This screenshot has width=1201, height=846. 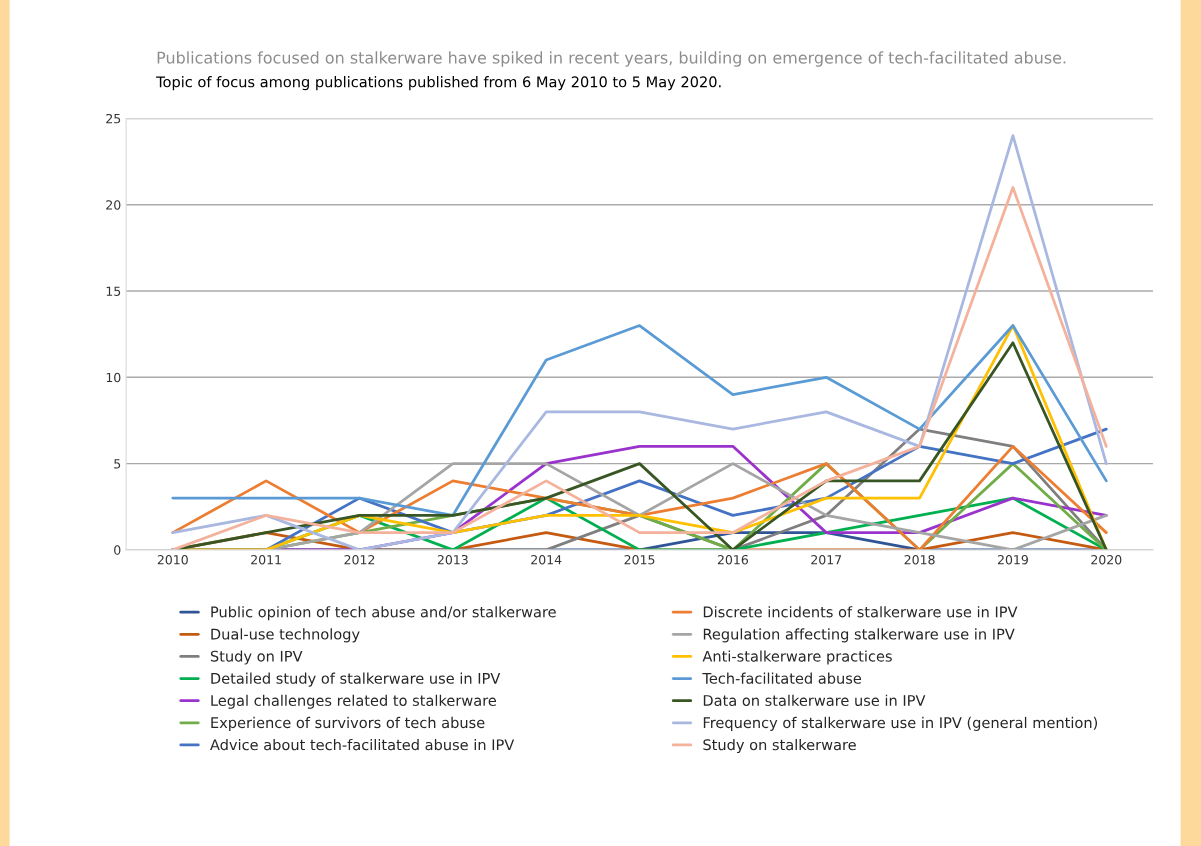 I want to click on y-tick-label: 15, so click(x=113, y=291).